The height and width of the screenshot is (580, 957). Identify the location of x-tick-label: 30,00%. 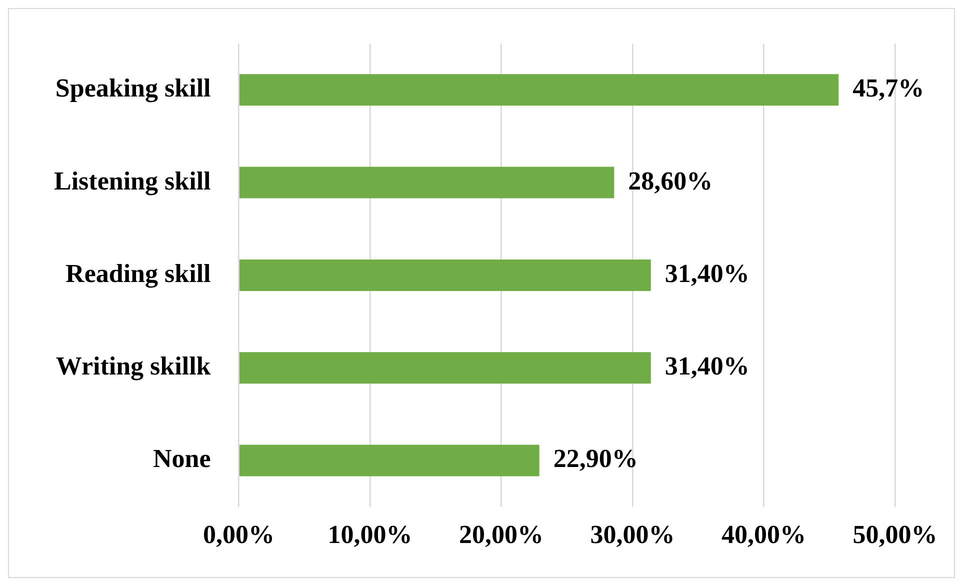
(632, 535).